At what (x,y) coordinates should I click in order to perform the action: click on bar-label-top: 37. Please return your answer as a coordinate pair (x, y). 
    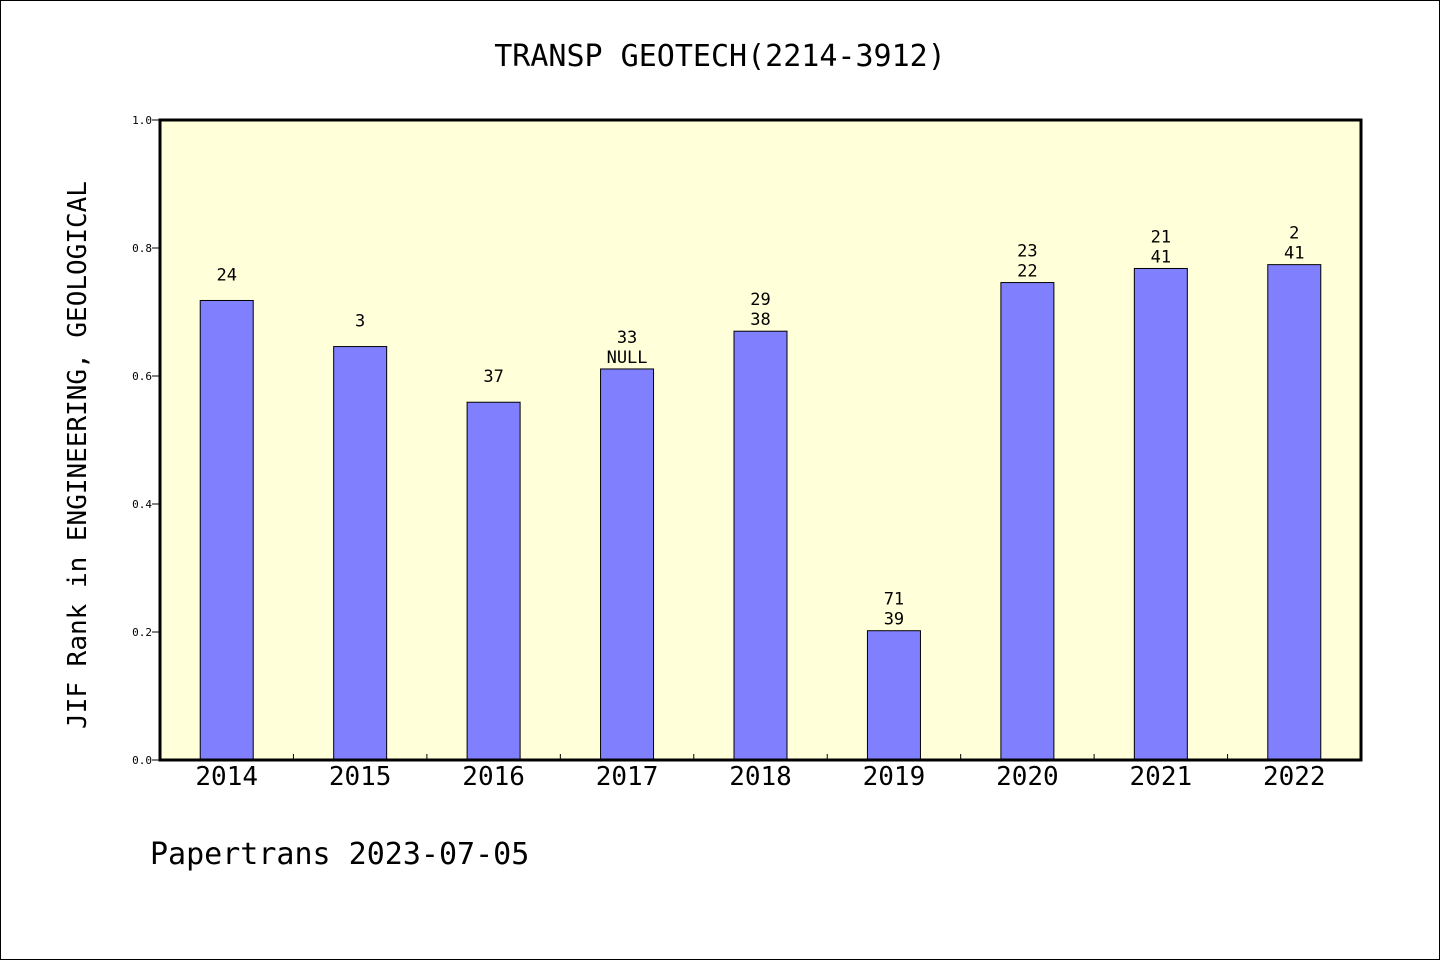
    Looking at the image, I should click on (493, 377).